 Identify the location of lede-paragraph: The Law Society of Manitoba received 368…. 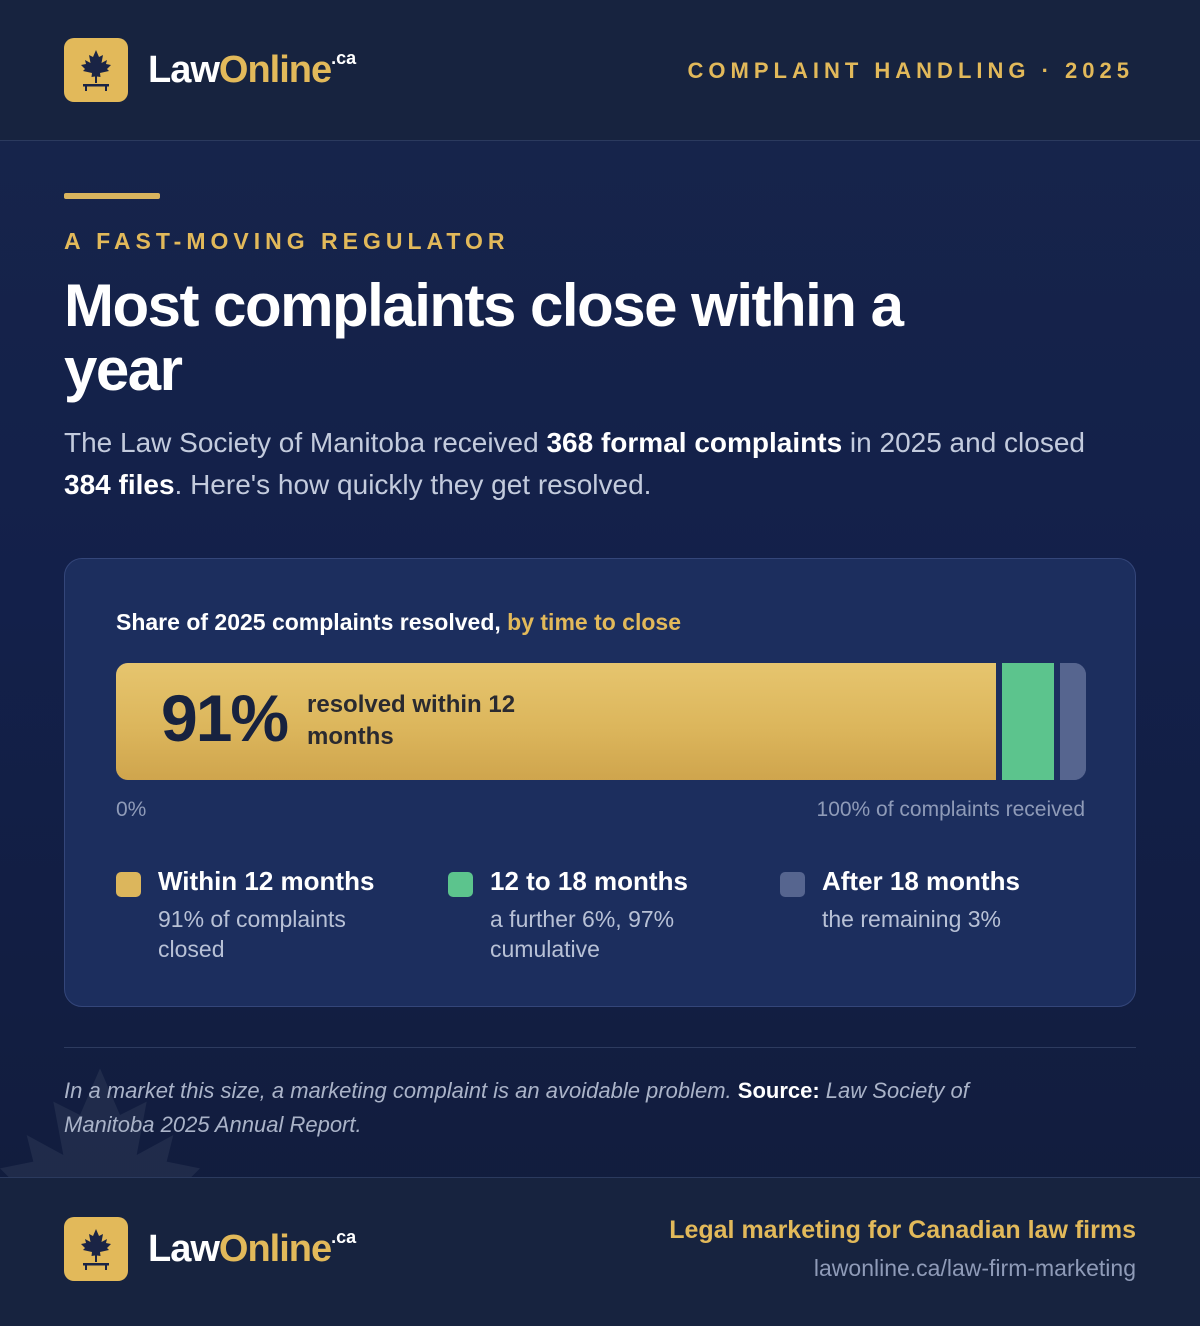
(584, 464).